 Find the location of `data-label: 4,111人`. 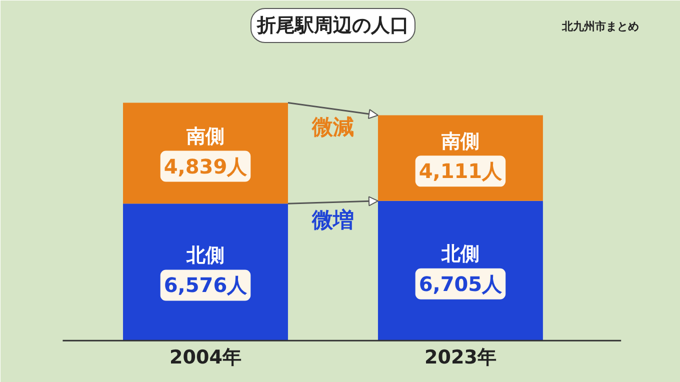

data-label: 4,111人 is located at coordinates (461, 171).